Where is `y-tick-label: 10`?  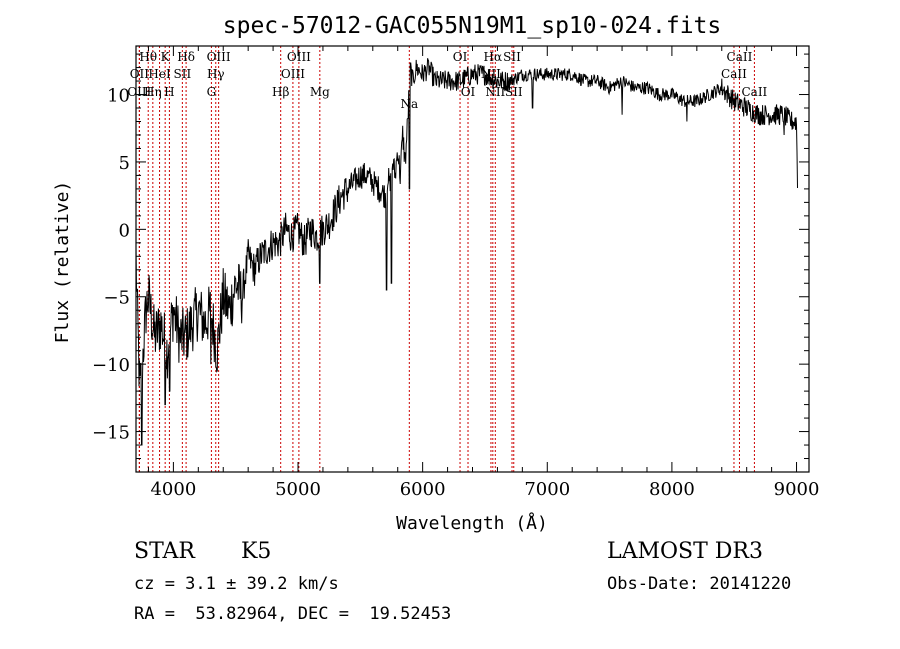
y-tick-label: 10 is located at coordinates (118, 96).